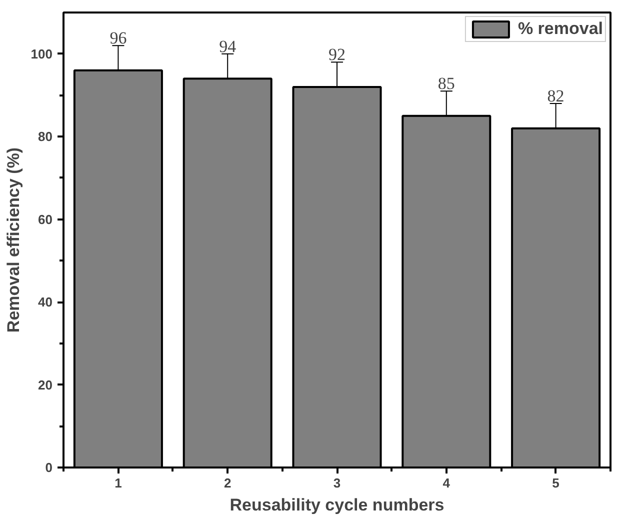 The height and width of the screenshot is (517, 628). Describe the element at coordinates (555, 96) in the screenshot. I see `data-label: 82` at that location.